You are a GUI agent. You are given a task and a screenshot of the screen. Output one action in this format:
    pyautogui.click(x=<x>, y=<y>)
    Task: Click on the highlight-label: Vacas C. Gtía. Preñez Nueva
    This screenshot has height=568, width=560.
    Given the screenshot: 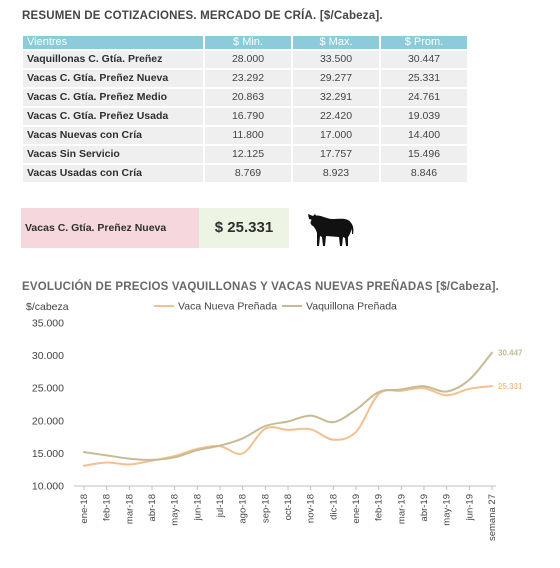 What is the action you would take?
    pyautogui.click(x=110, y=228)
    